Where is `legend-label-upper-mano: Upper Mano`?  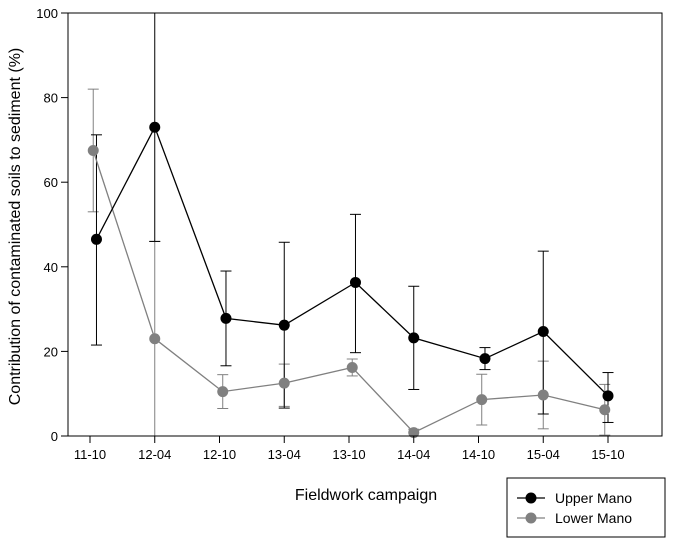 legend-label-upper-mano: Upper Mano is located at coordinates (593, 498).